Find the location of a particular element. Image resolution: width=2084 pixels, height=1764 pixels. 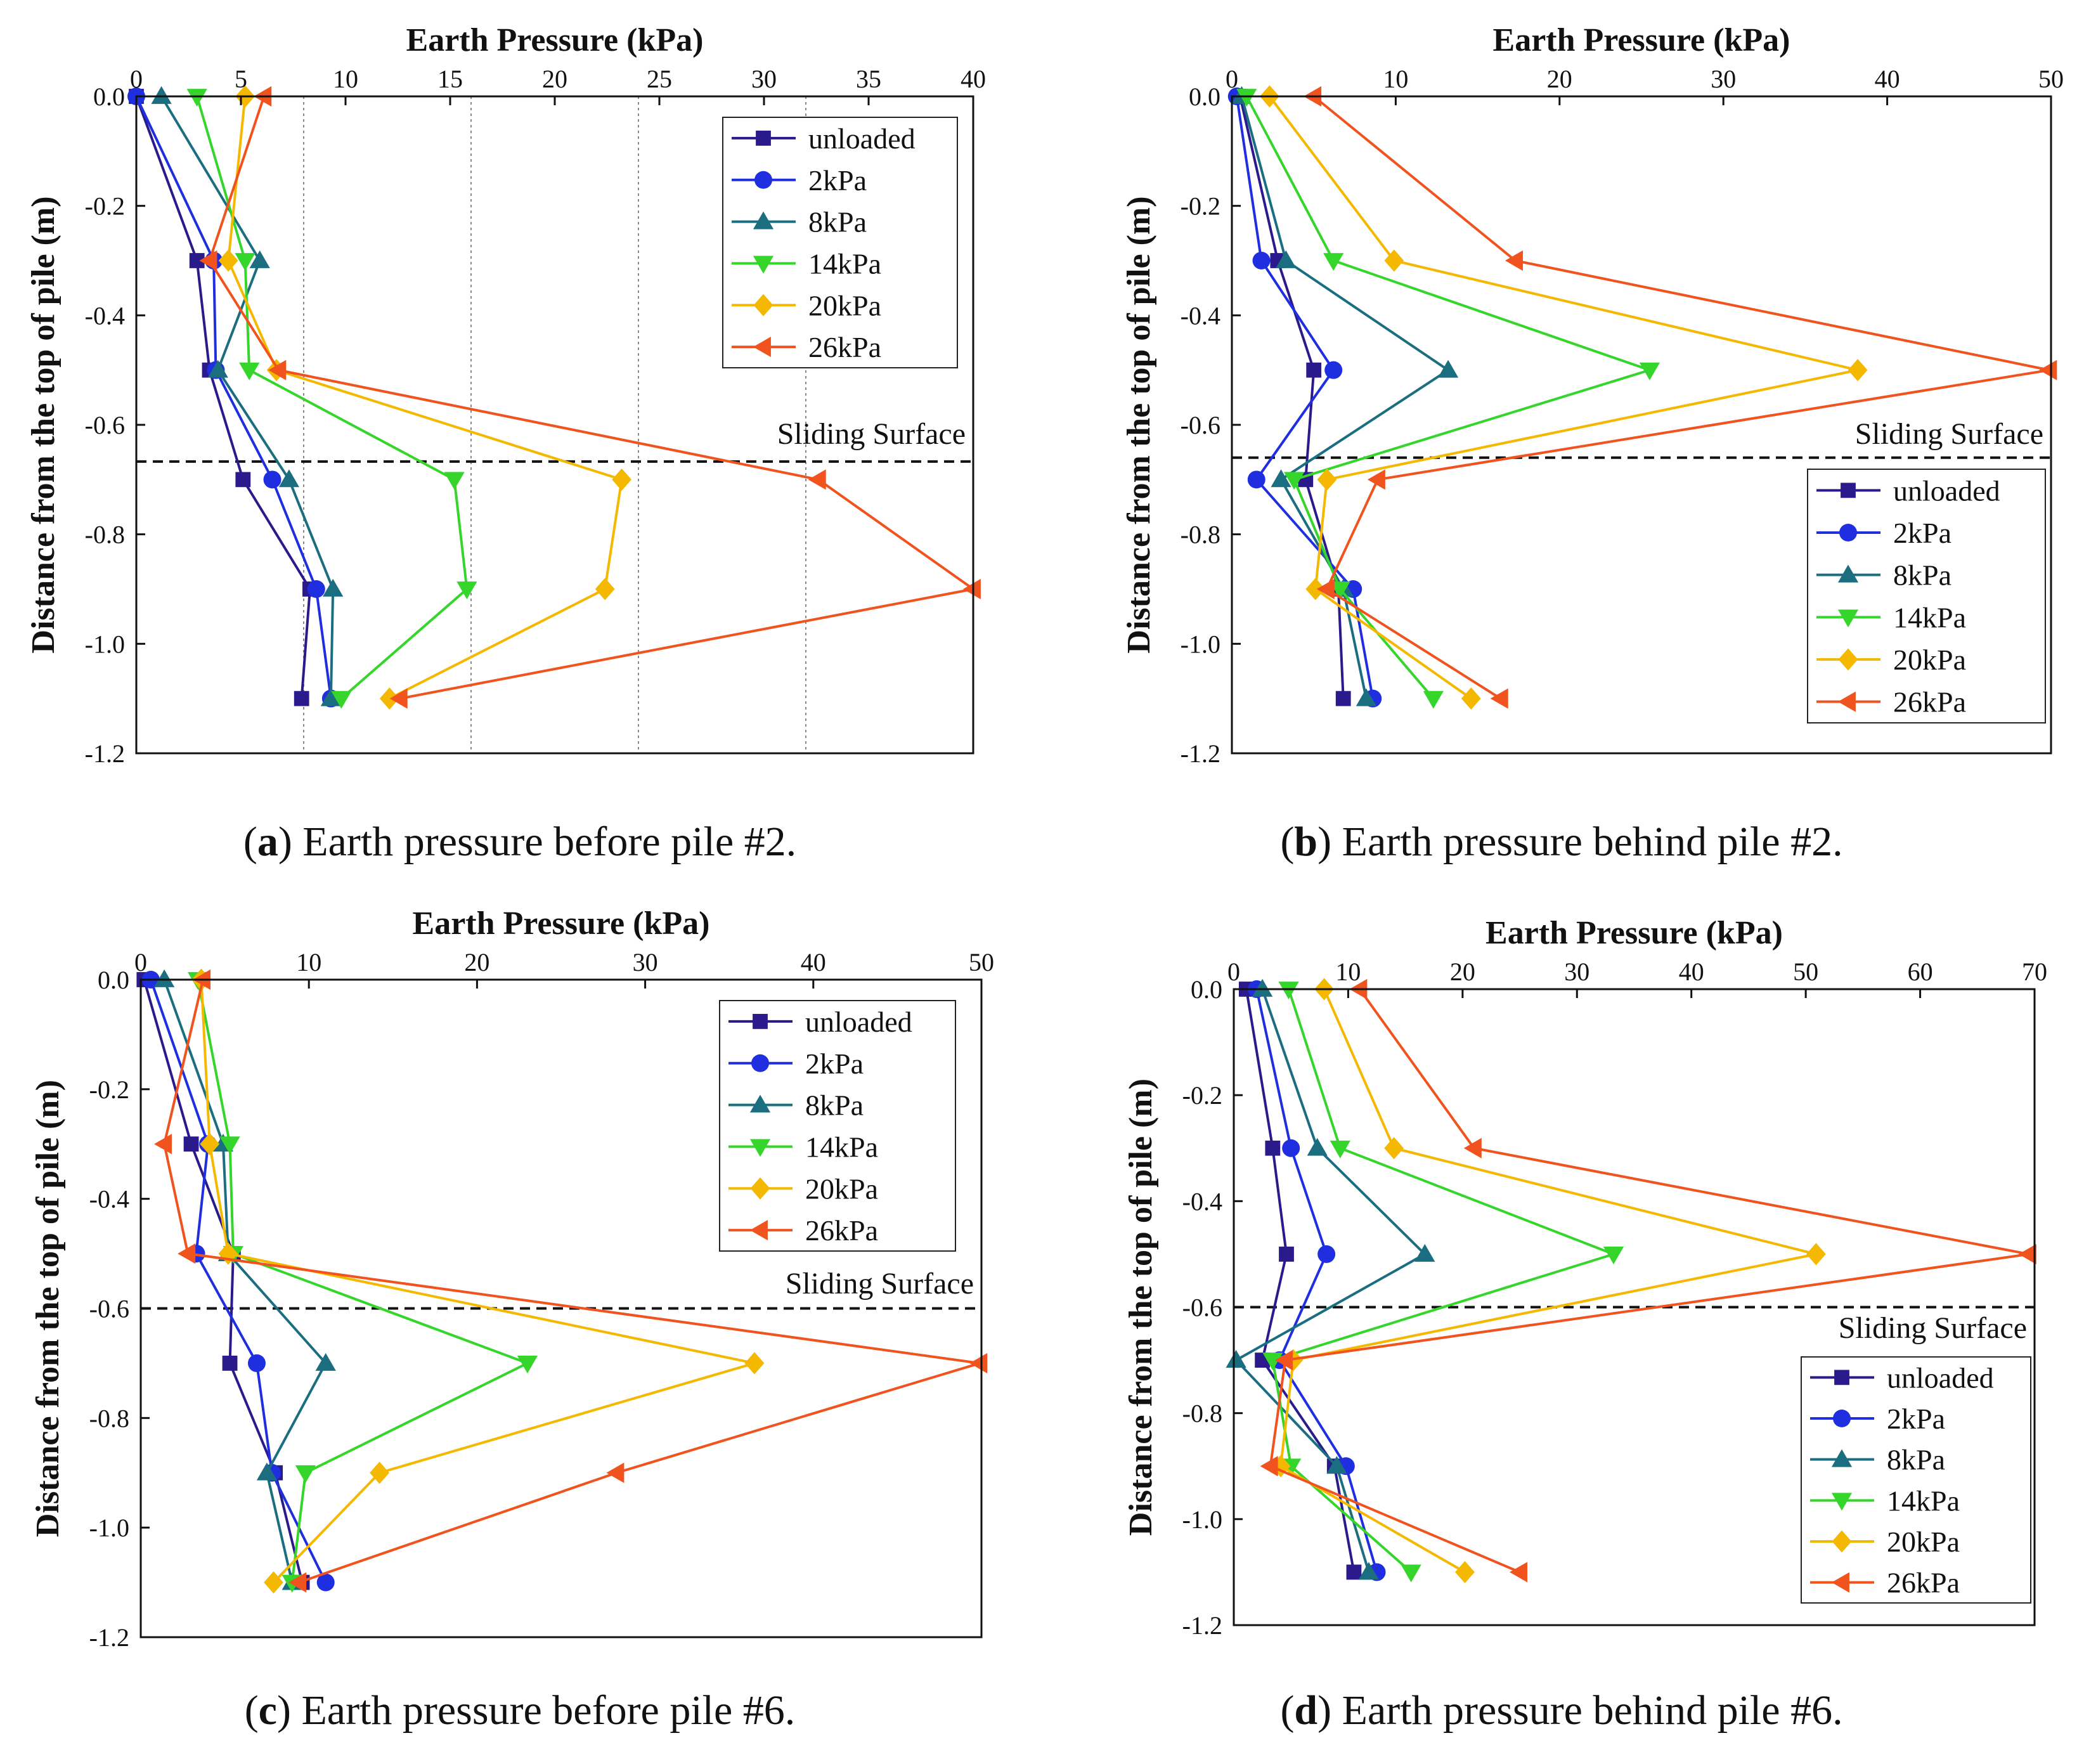

chart-b-legend-14kpa-marker is located at coordinates (1848, 618).